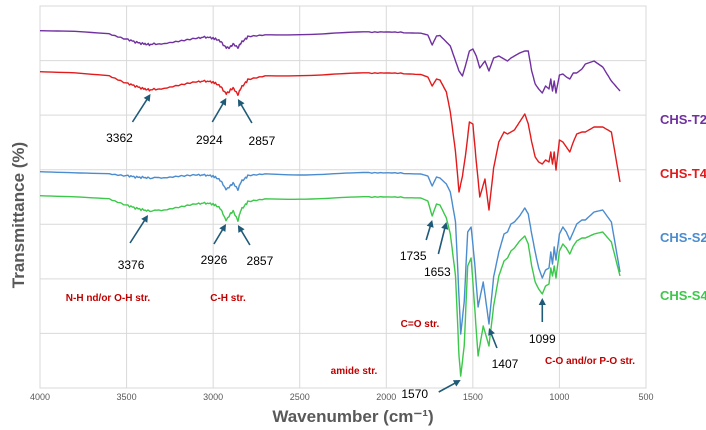 Image resolution: width=706 pixels, height=430 pixels. Describe the element at coordinates (437, 272) in the screenshot. I see `peak-label-1653: 1653` at that location.